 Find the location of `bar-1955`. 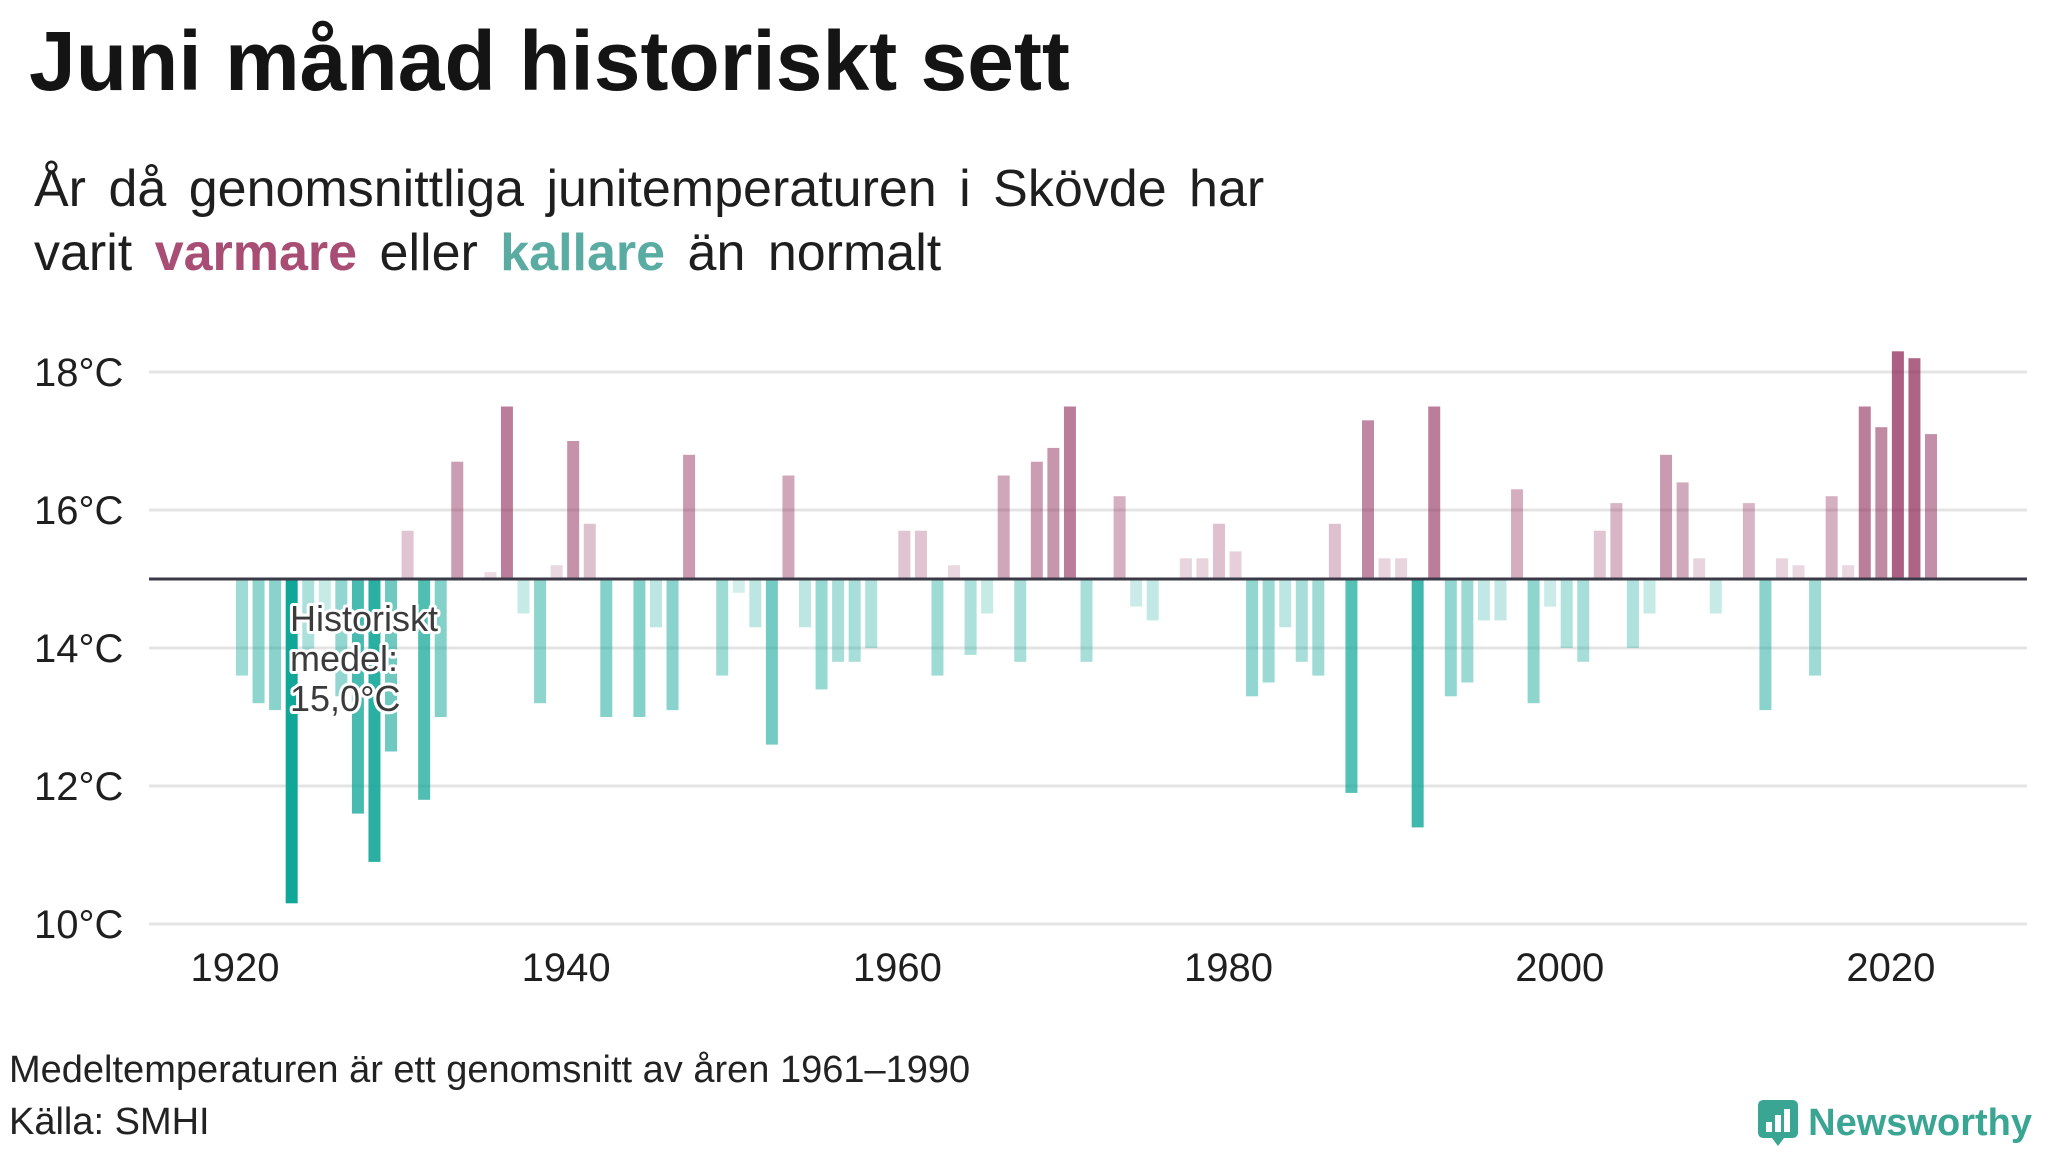

bar-1955 is located at coordinates (821, 634).